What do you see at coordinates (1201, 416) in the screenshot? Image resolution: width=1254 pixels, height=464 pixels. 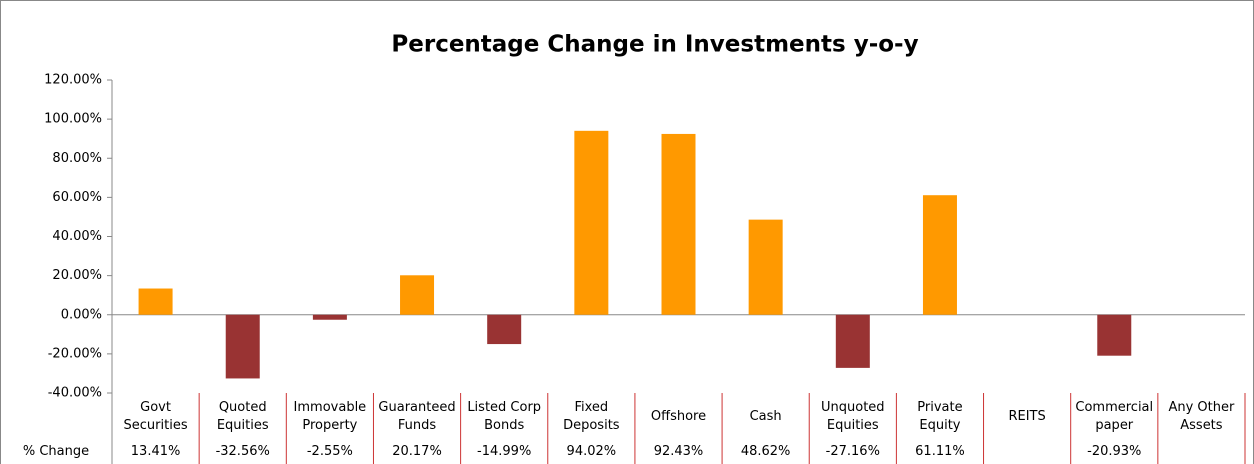 I see `category-label: Any Other Assets` at bounding box center [1201, 416].